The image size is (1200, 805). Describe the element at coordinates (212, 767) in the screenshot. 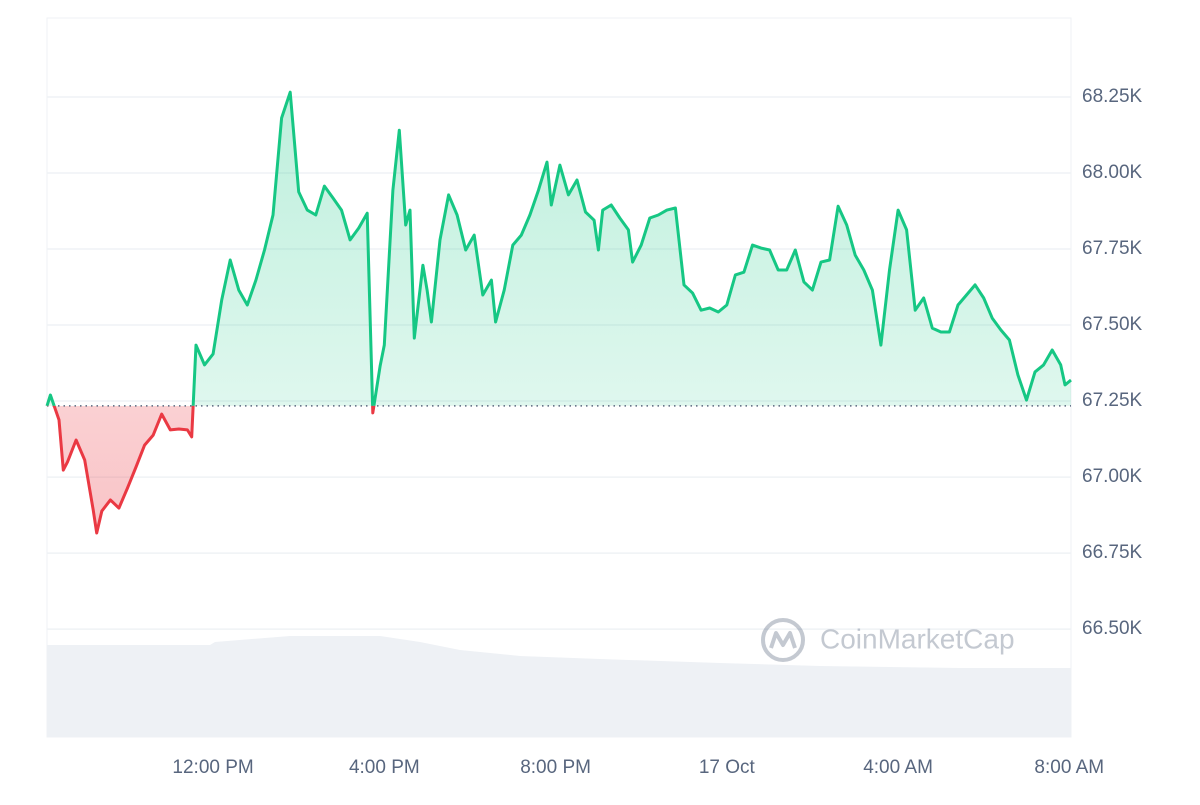

I see `x-tick-label: 12:00 PM` at that location.